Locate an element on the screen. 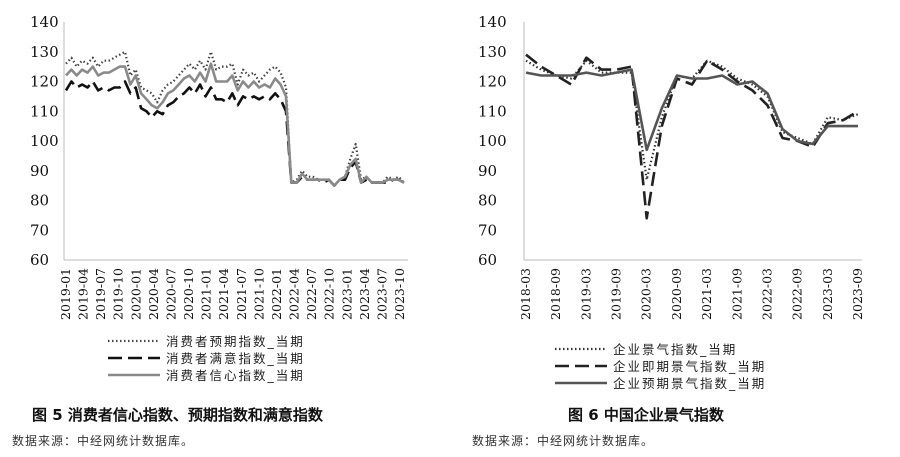 The width and height of the screenshot is (900, 457). x-tick-label: 2019-07 is located at coordinates (100, 294).